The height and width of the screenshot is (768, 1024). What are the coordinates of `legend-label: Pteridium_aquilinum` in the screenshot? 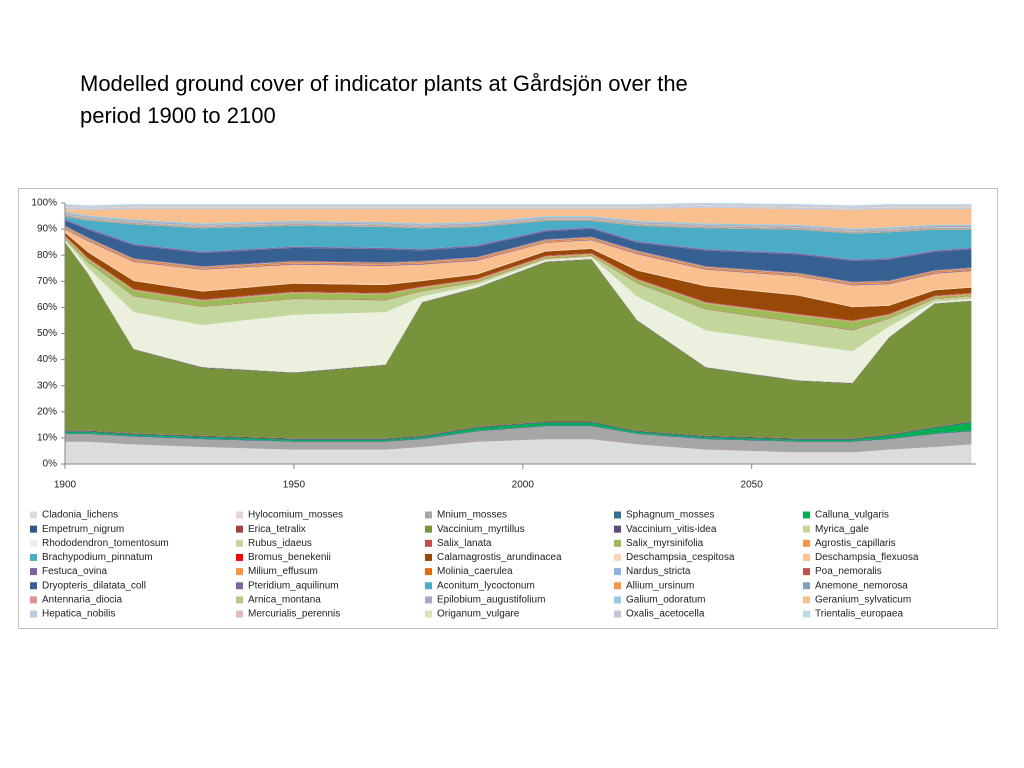 It's located at (293, 585).